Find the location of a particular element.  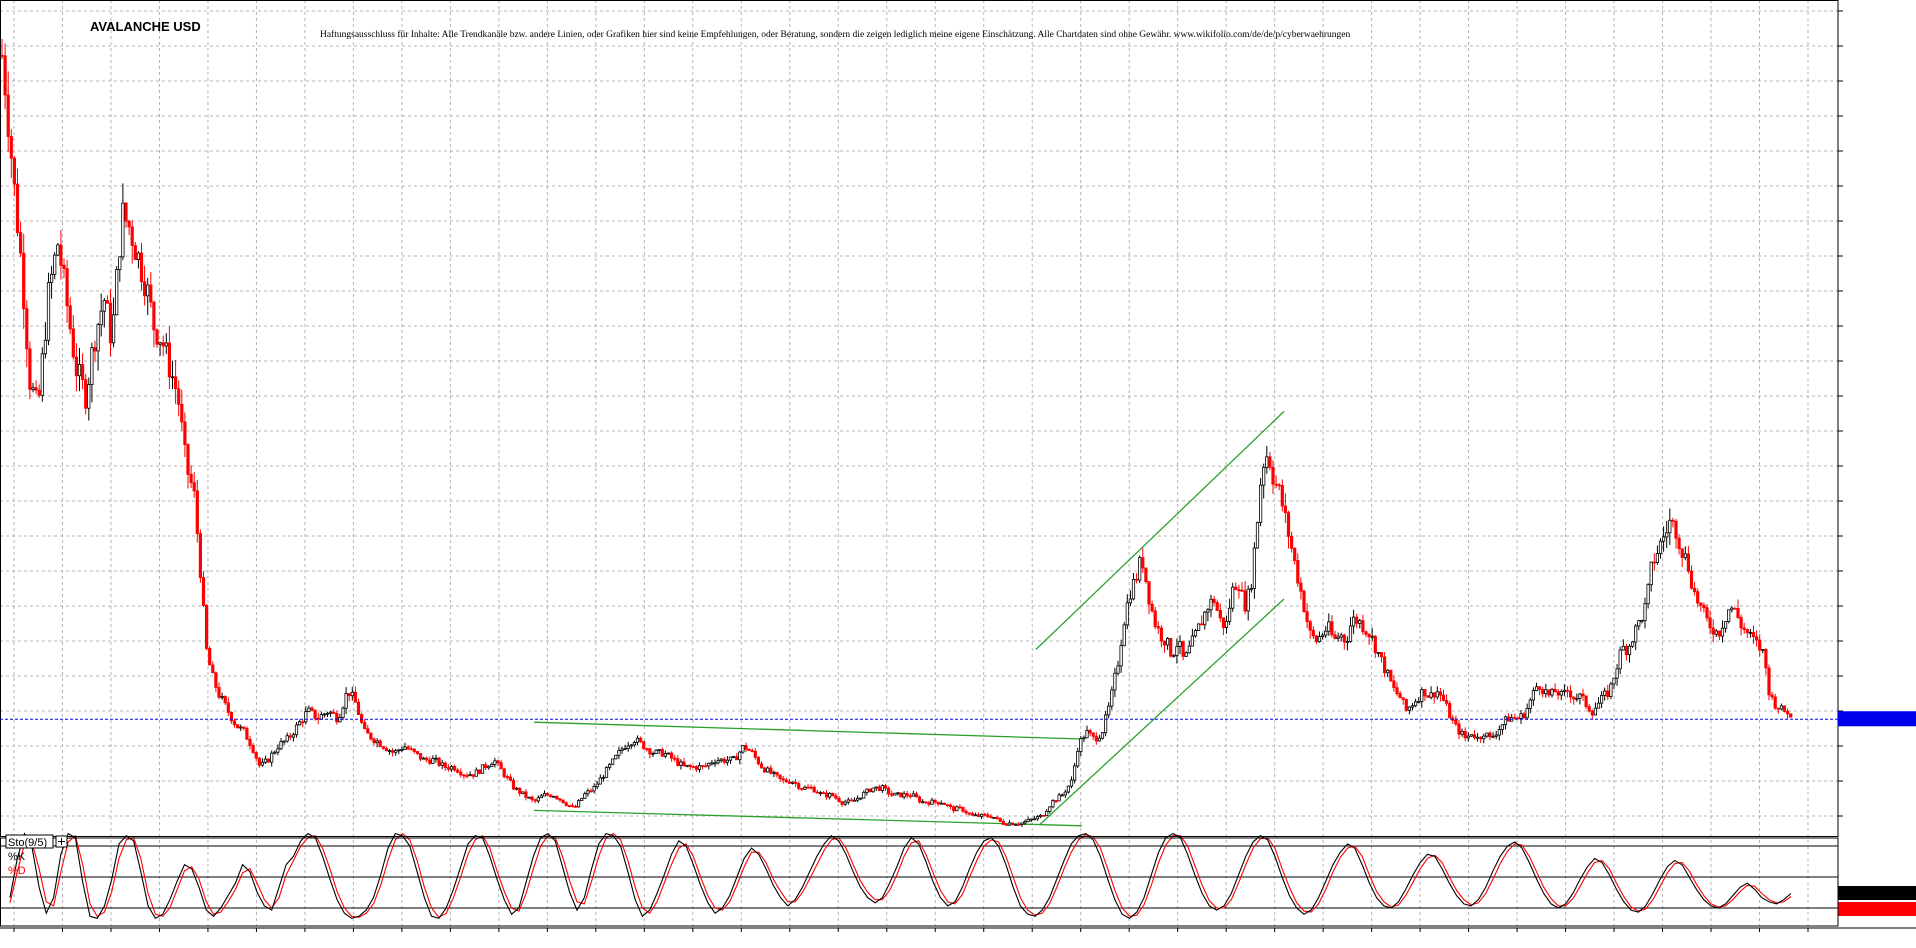

stochastic-legend: Sto(9/5) %K %D is located at coordinates (36, 855).